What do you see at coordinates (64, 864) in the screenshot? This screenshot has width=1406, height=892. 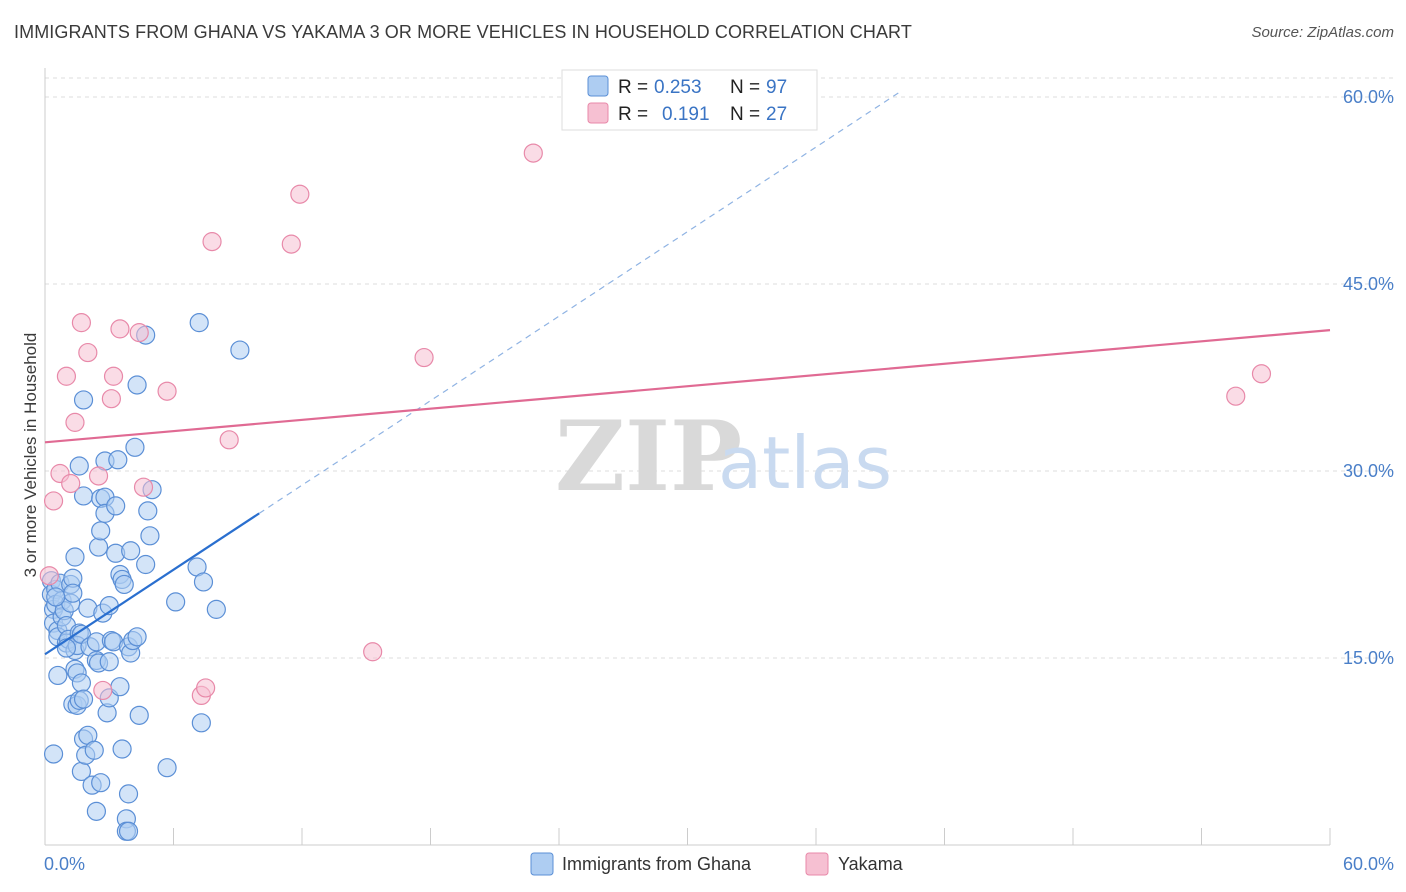 I see `x-tick-label-min: 0.0%` at bounding box center [64, 864].